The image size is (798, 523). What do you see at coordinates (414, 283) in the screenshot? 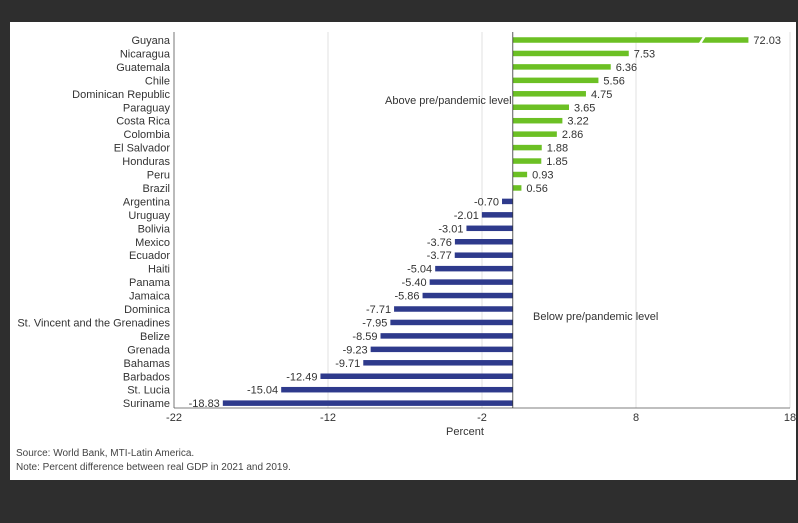
I see `value-label: -5.40` at bounding box center [414, 283].